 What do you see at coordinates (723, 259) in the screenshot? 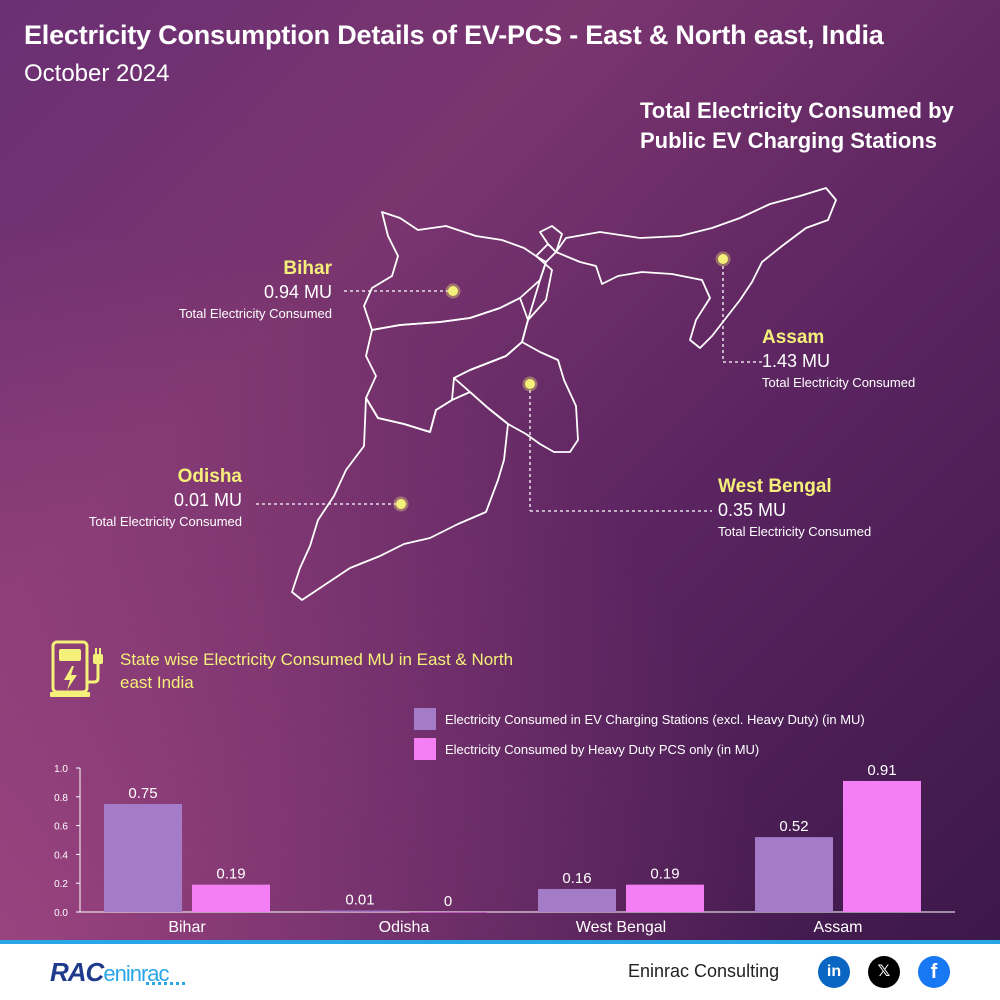
I see `assam-marker` at bounding box center [723, 259].